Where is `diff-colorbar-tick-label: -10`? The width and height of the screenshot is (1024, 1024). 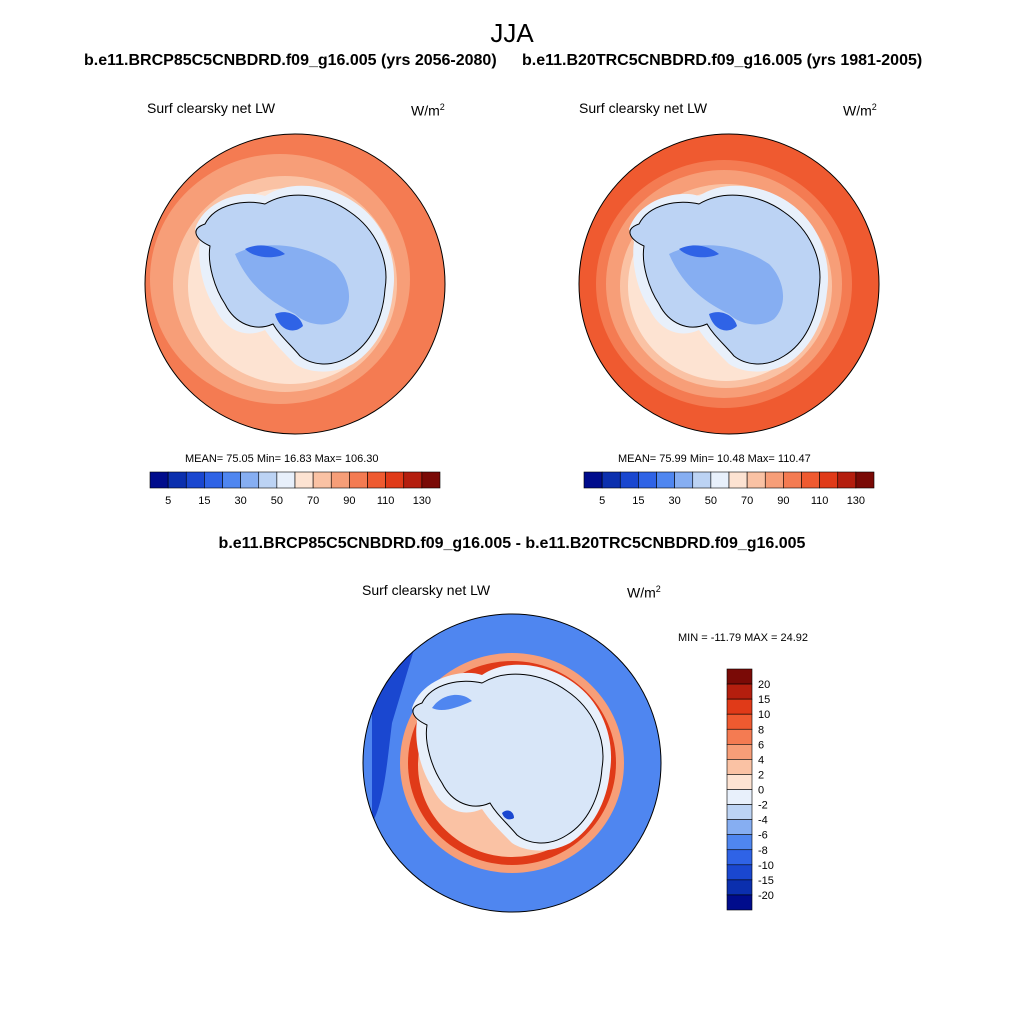
diff-colorbar-tick-label: -10 is located at coordinates (766, 866).